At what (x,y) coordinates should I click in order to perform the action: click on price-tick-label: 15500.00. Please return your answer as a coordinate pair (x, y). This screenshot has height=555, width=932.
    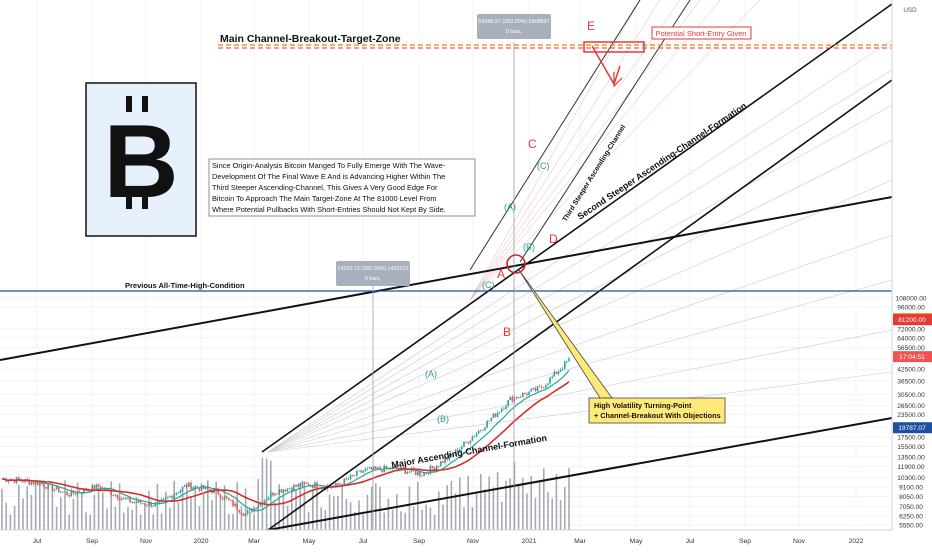
    Looking at the image, I should click on (911, 447).